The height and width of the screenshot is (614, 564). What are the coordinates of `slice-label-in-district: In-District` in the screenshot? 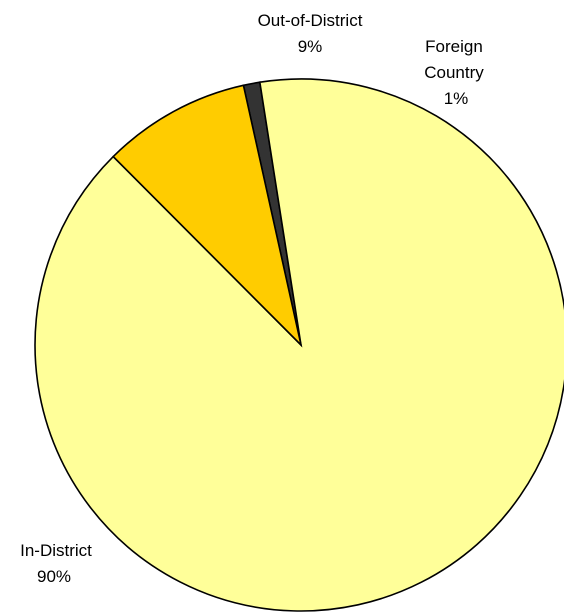 It's located at (56, 550).